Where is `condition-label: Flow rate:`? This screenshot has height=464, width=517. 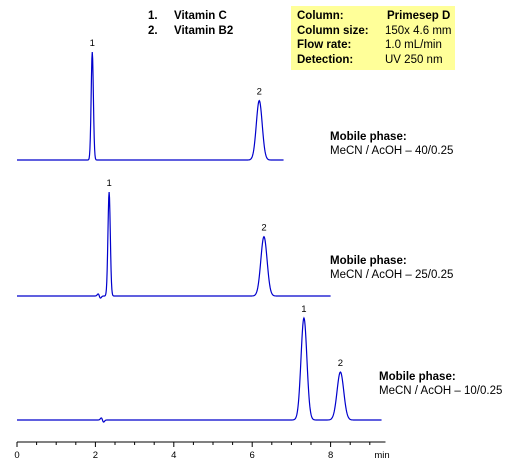 condition-label: Flow rate: is located at coordinates (324, 45).